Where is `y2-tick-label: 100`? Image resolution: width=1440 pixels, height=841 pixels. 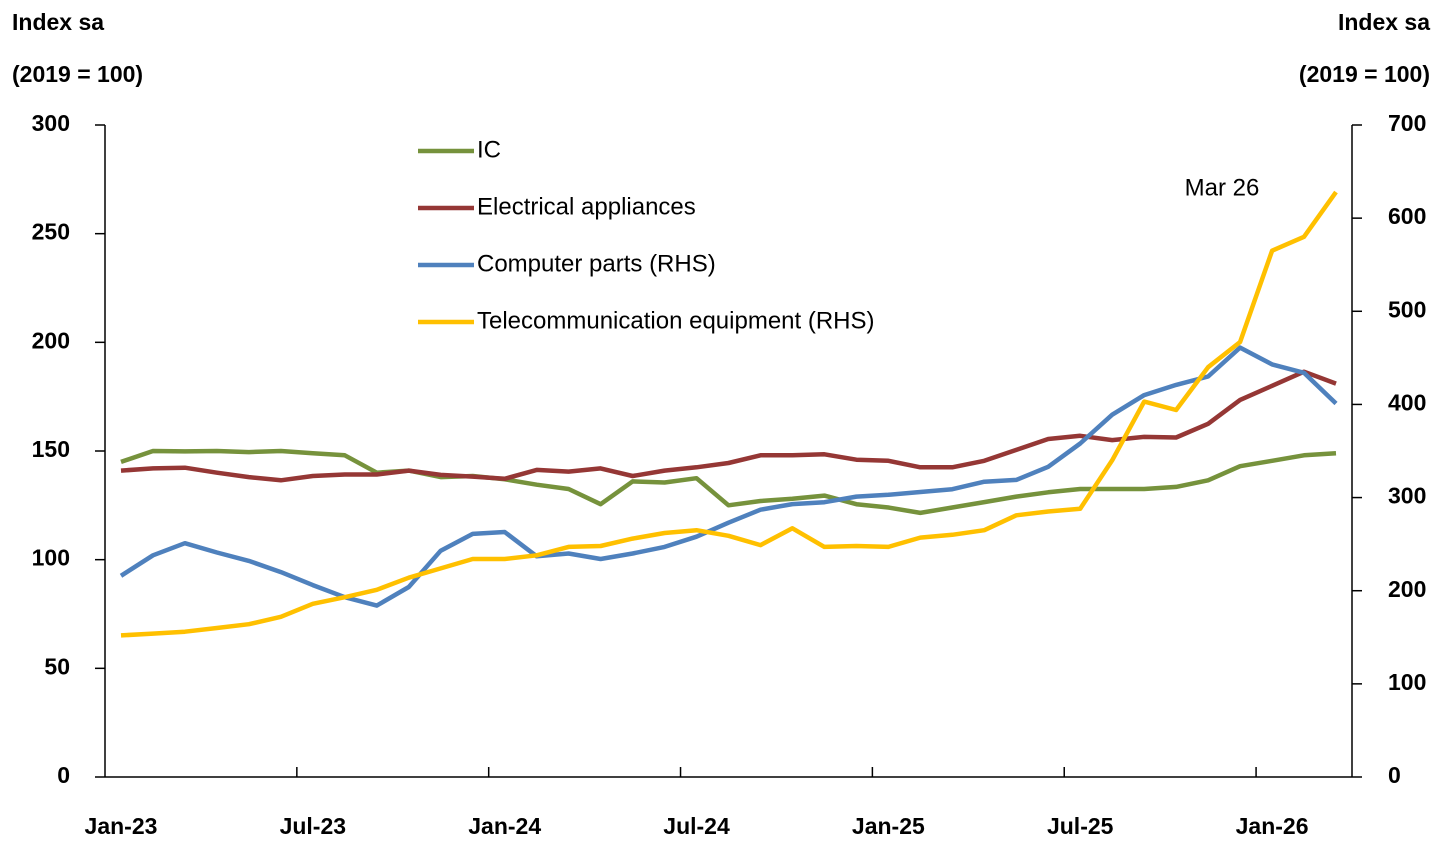
y2-tick-label: 100 is located at coordinates (1407, 682).